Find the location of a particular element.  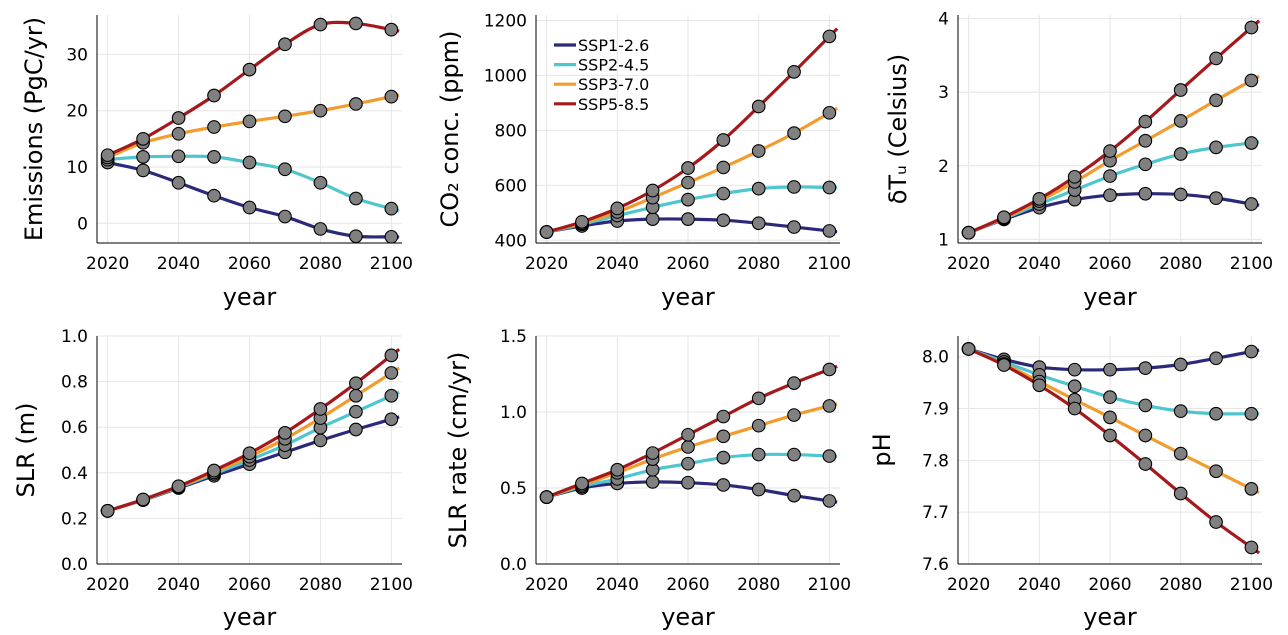

y-tick-label: 0.0 is located at coordinates (513, 565).